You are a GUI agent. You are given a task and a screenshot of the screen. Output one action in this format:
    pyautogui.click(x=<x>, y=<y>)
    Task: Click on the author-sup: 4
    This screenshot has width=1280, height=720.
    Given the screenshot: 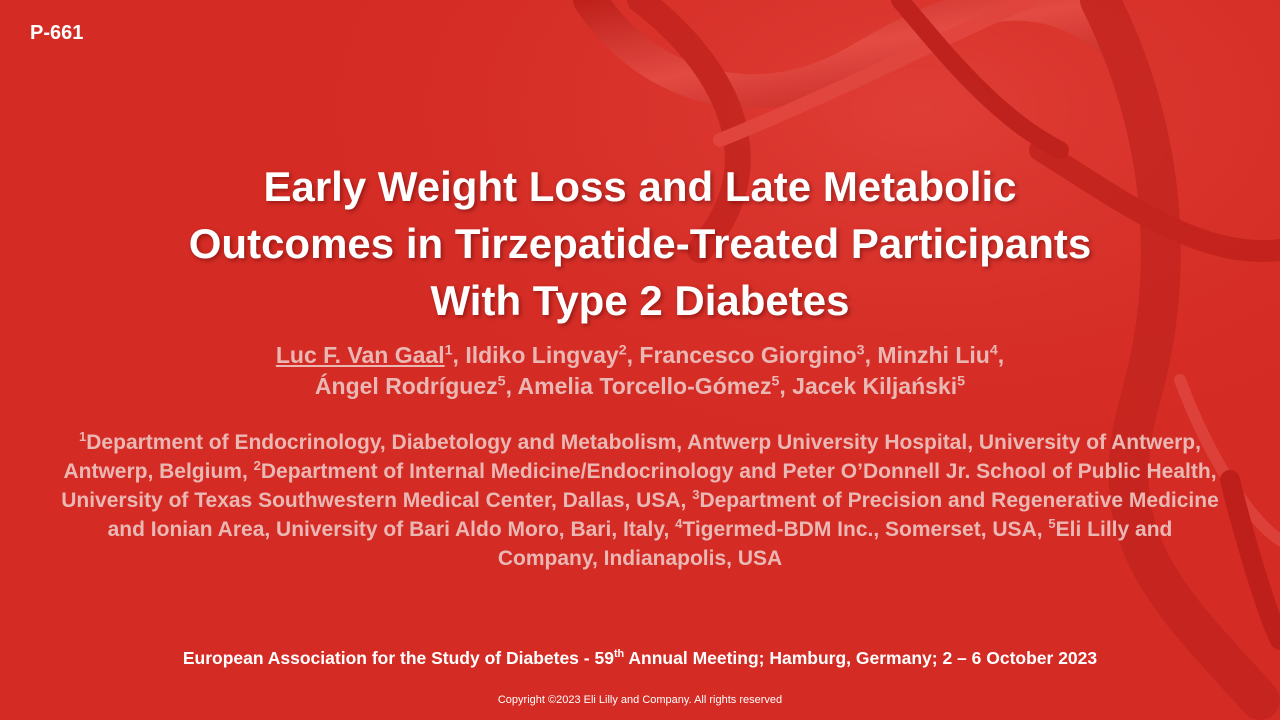 What is the action you would take?
    pyautogui.click(x=993, y=350)
    